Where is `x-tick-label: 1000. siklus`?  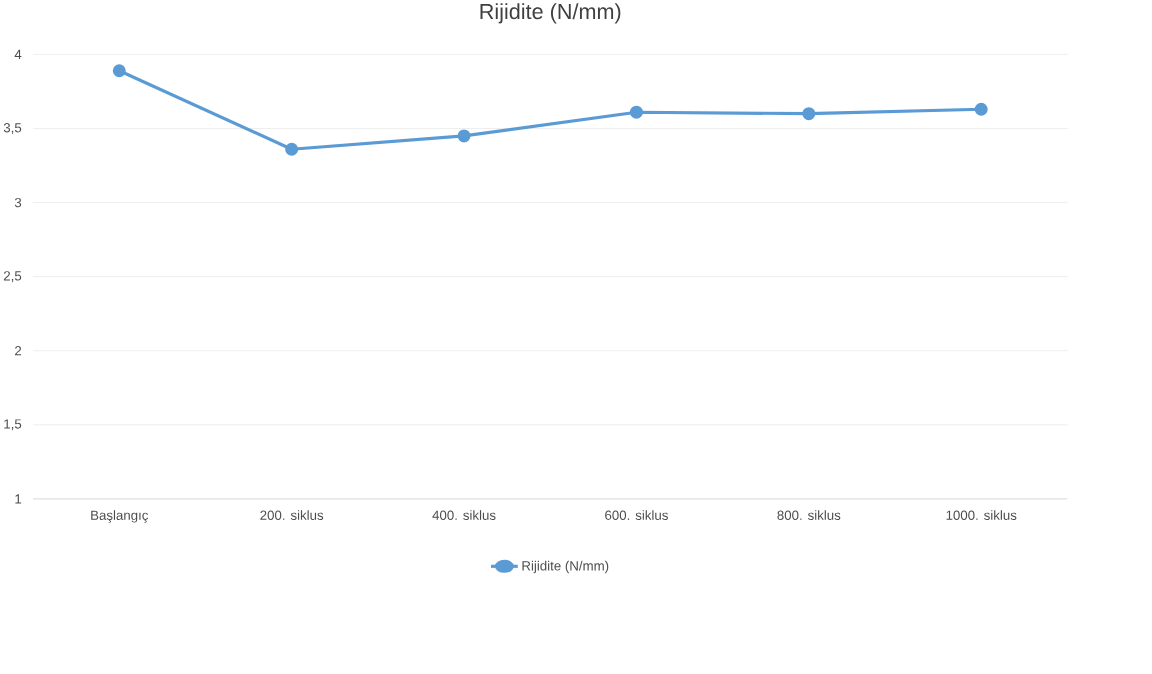
x-tick-label: 1000. siklus is located at coordinates (981, 515).